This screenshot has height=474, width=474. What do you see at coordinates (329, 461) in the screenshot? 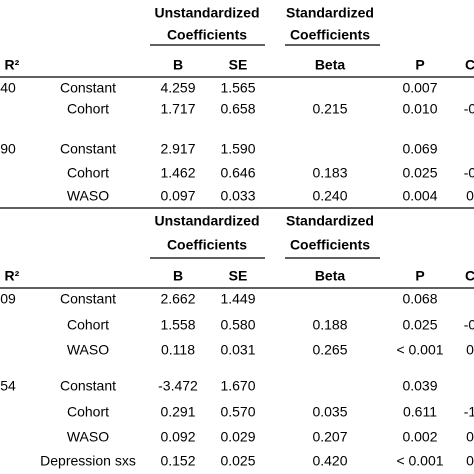
I see `cell: 0.420` at bounding box center [329, 461].